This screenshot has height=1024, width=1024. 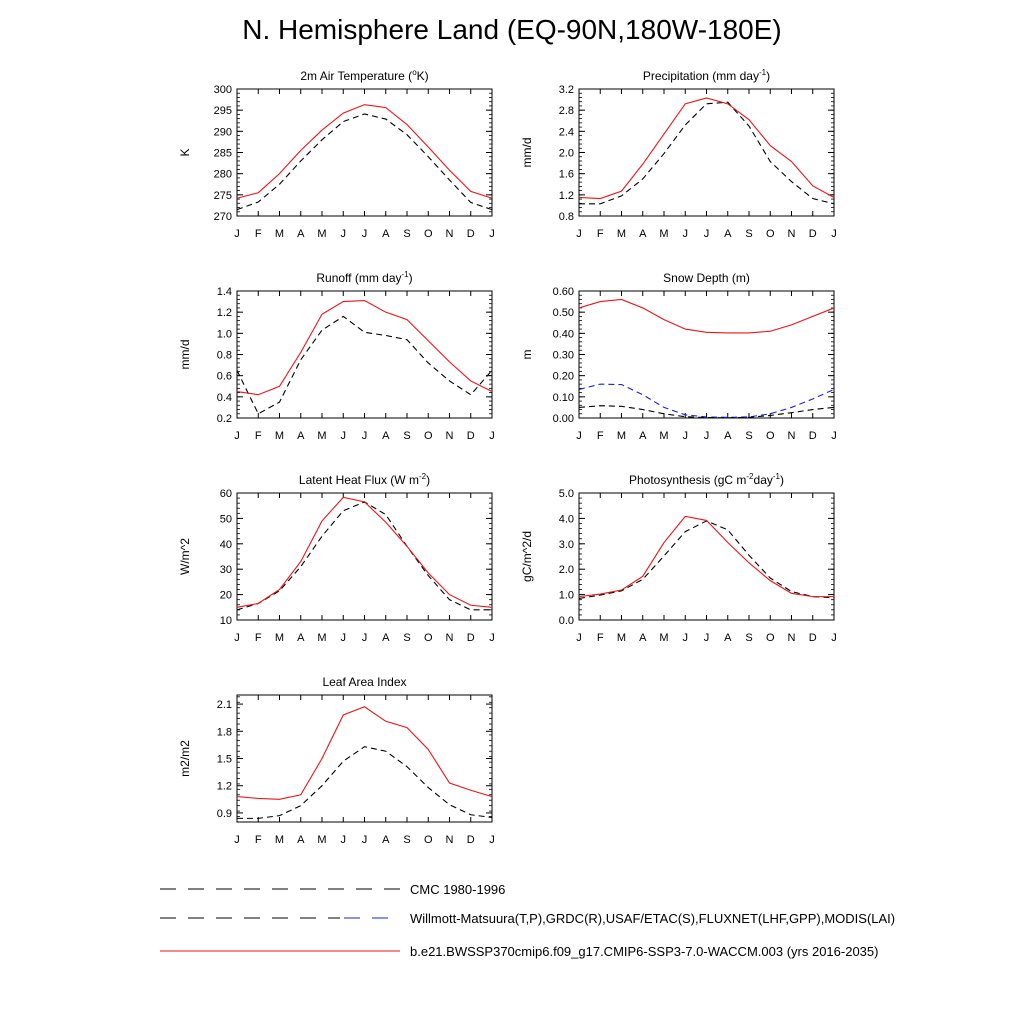 I want to click on y-axis-label: m, so click(x=527, y=355).